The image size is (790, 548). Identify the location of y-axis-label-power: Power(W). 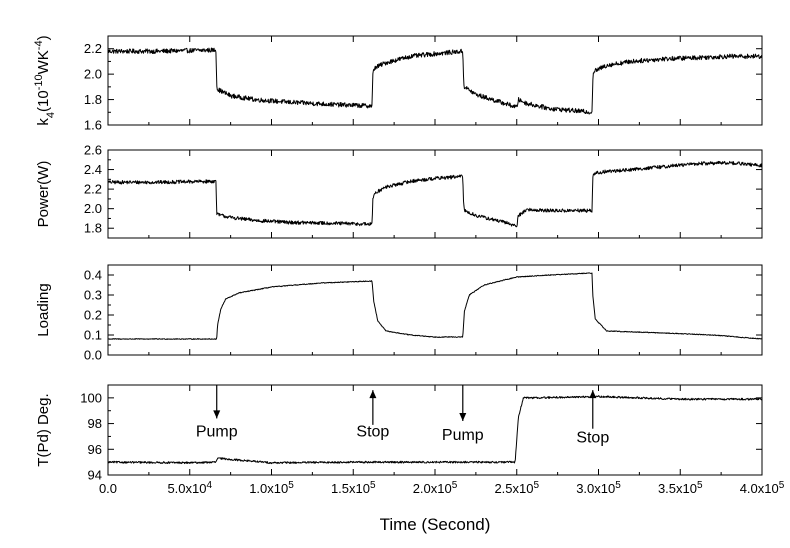
(43, 194).